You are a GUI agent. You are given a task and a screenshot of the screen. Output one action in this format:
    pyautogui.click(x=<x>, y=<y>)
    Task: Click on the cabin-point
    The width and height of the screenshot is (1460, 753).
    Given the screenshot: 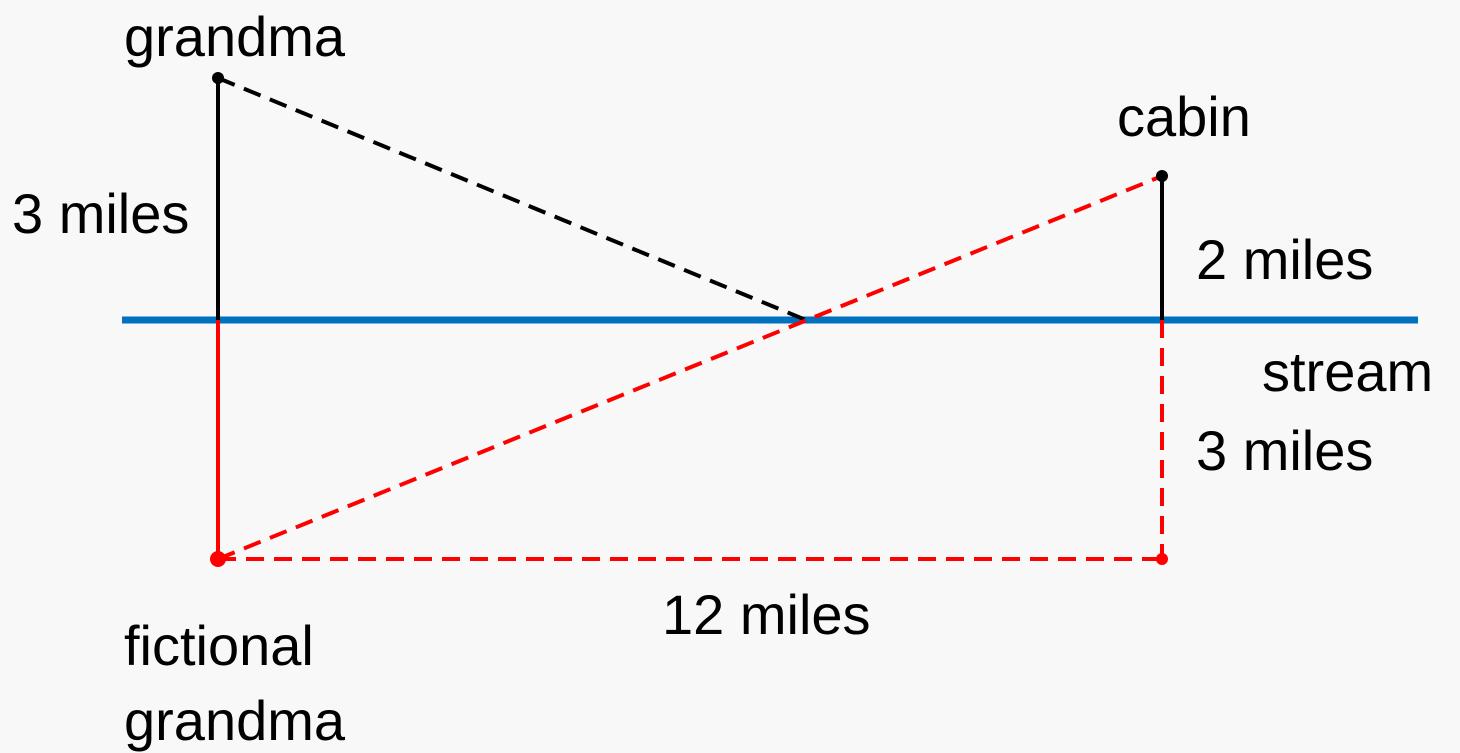 What is the action you would take?
    pyautogui.click(x=1162, y=176)
    